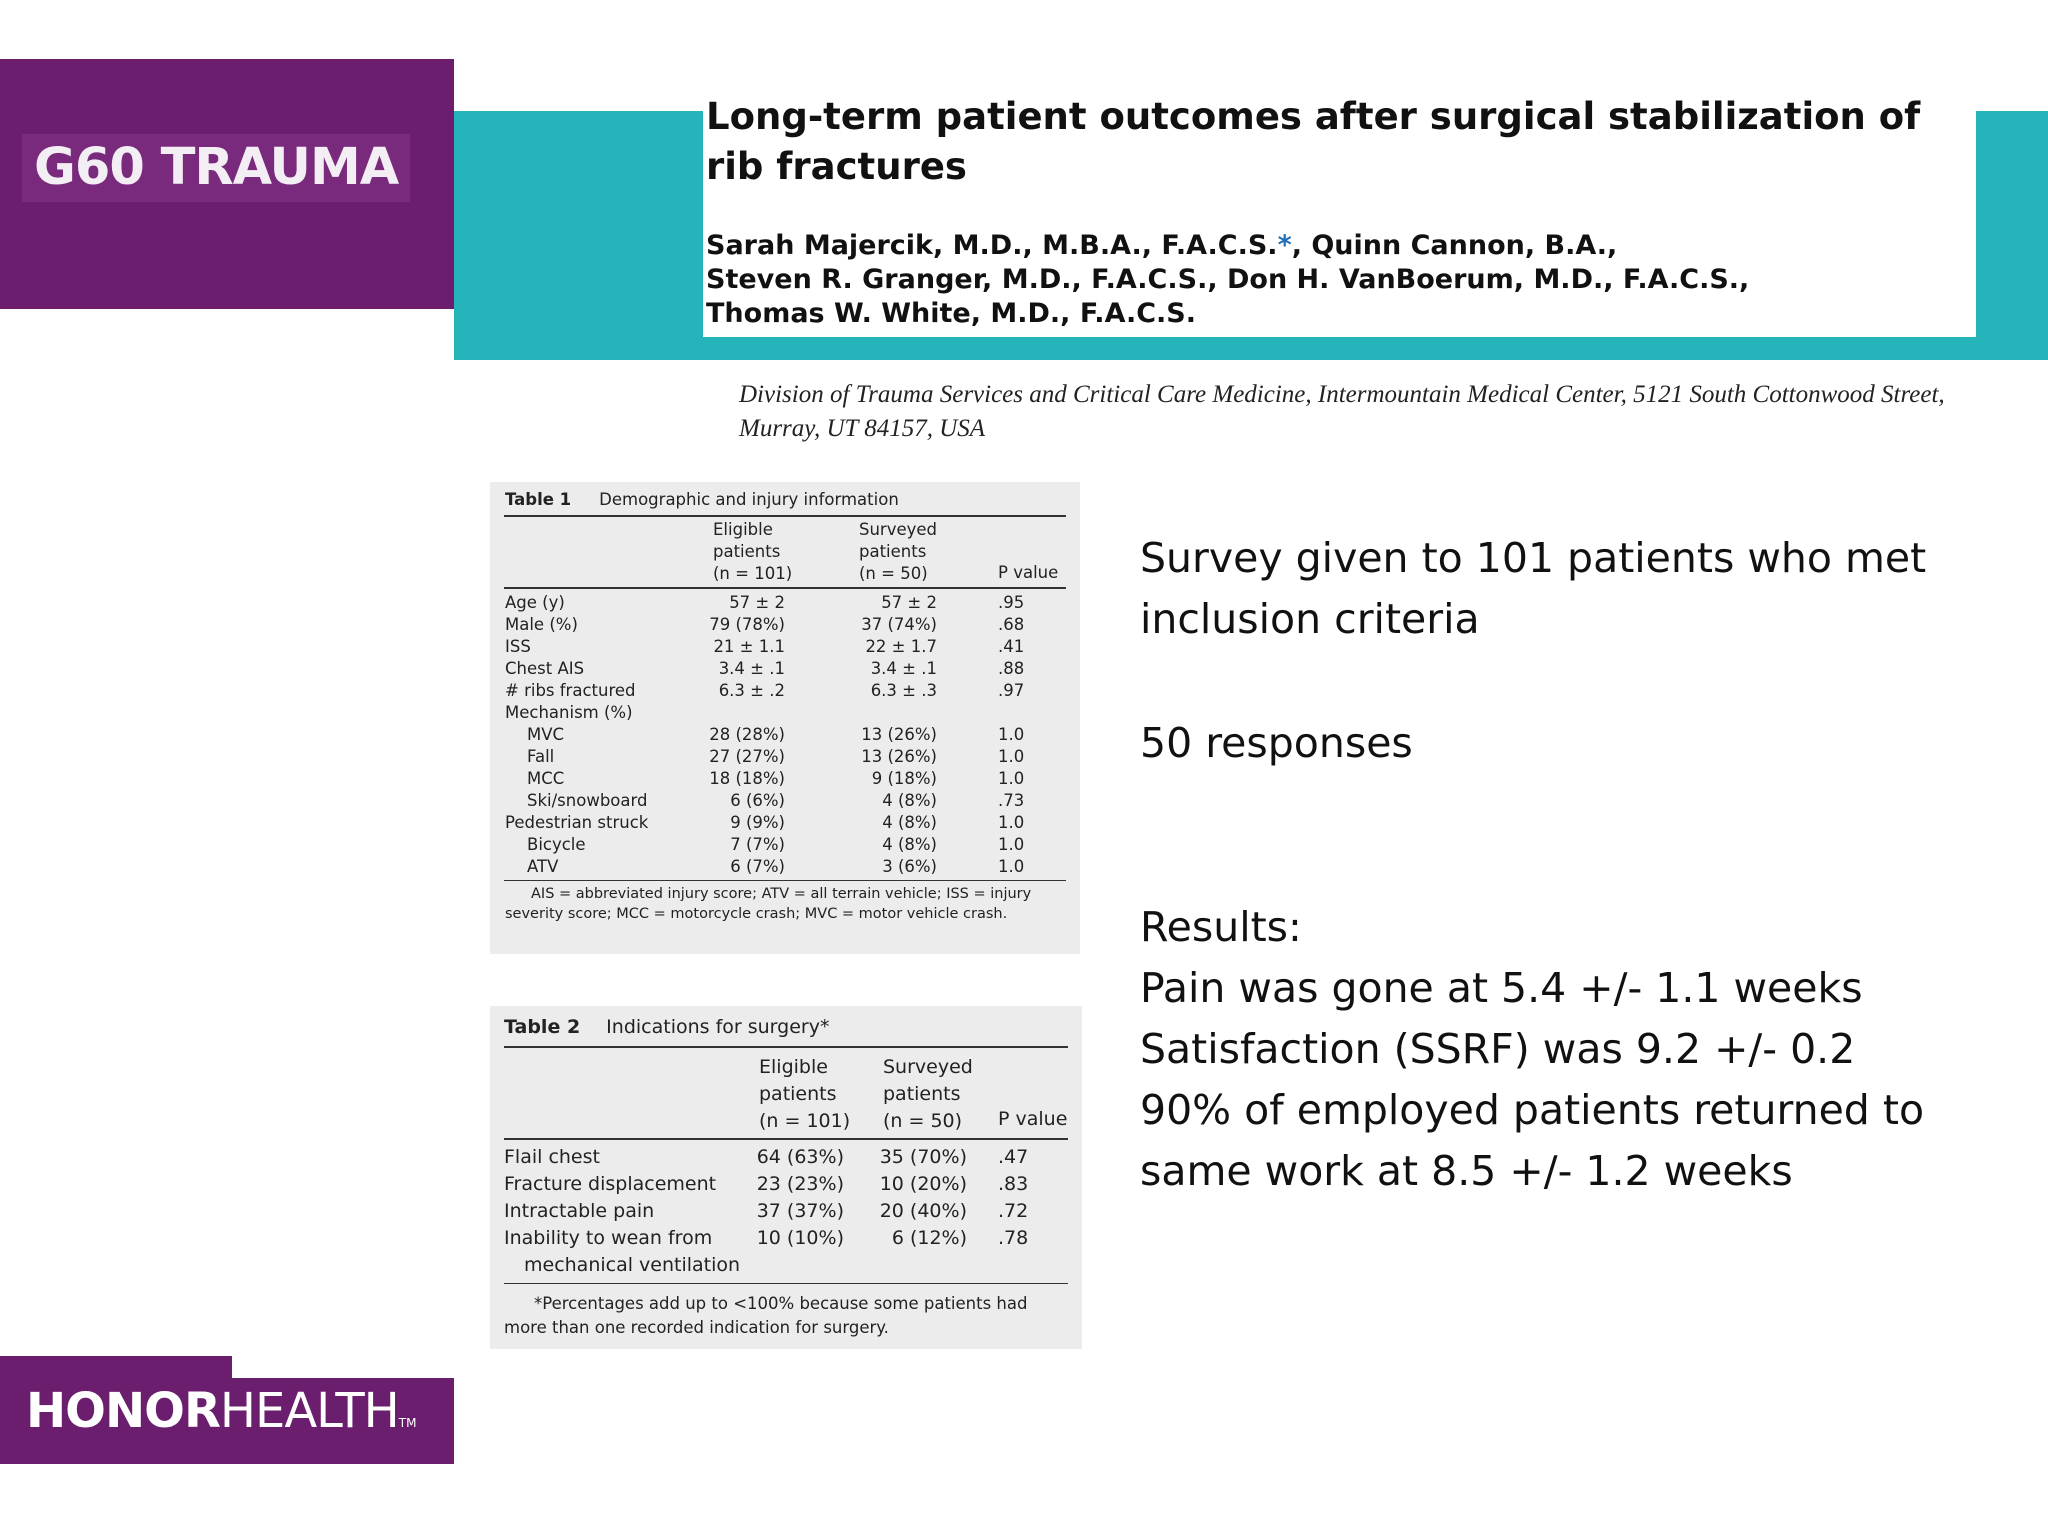 This screenshot has width=2048, height=1536. Describe the element at coordinates (541, 756) in the screenshot. I see `row-label: Fall` at that location.